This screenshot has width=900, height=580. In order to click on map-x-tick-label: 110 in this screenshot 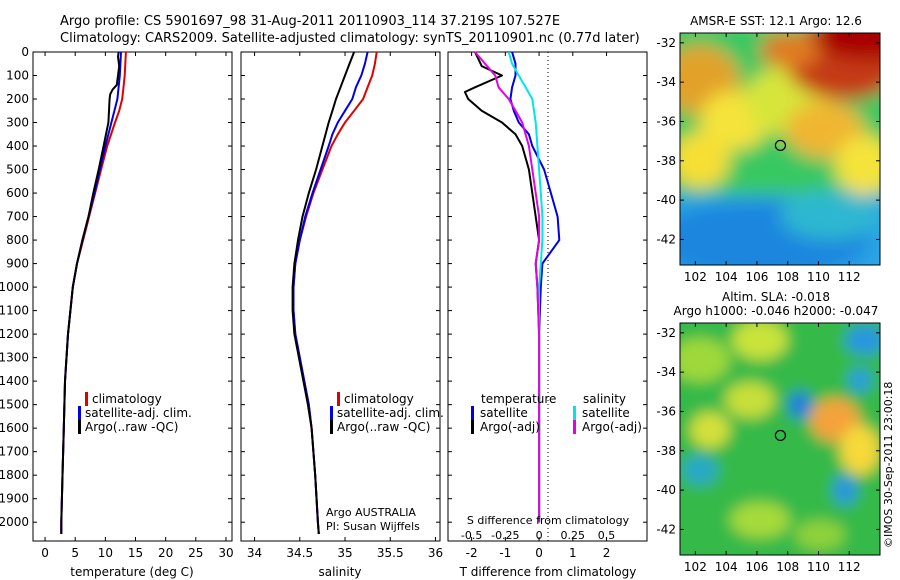, I will do `click(818, 277)`.